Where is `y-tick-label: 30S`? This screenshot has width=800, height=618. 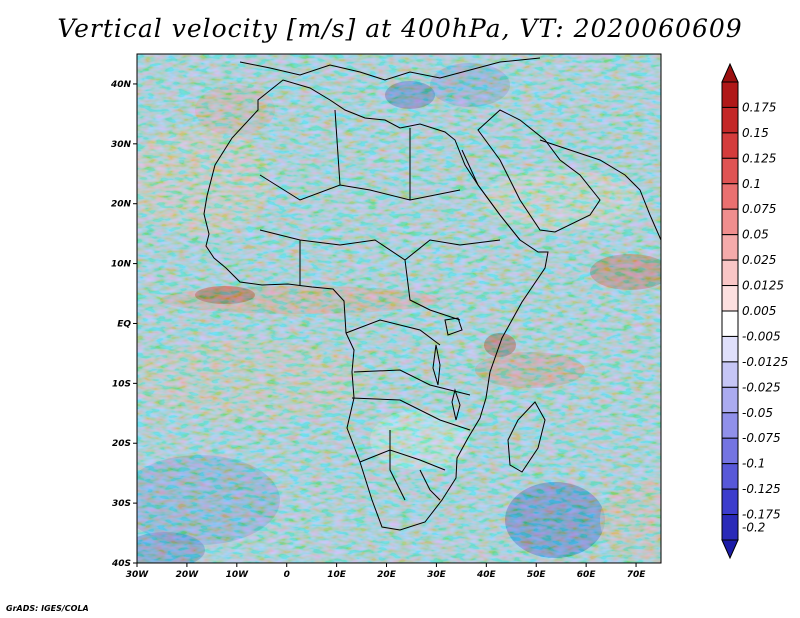 y-tick-label: 30S is located at coordinates (121, 504).